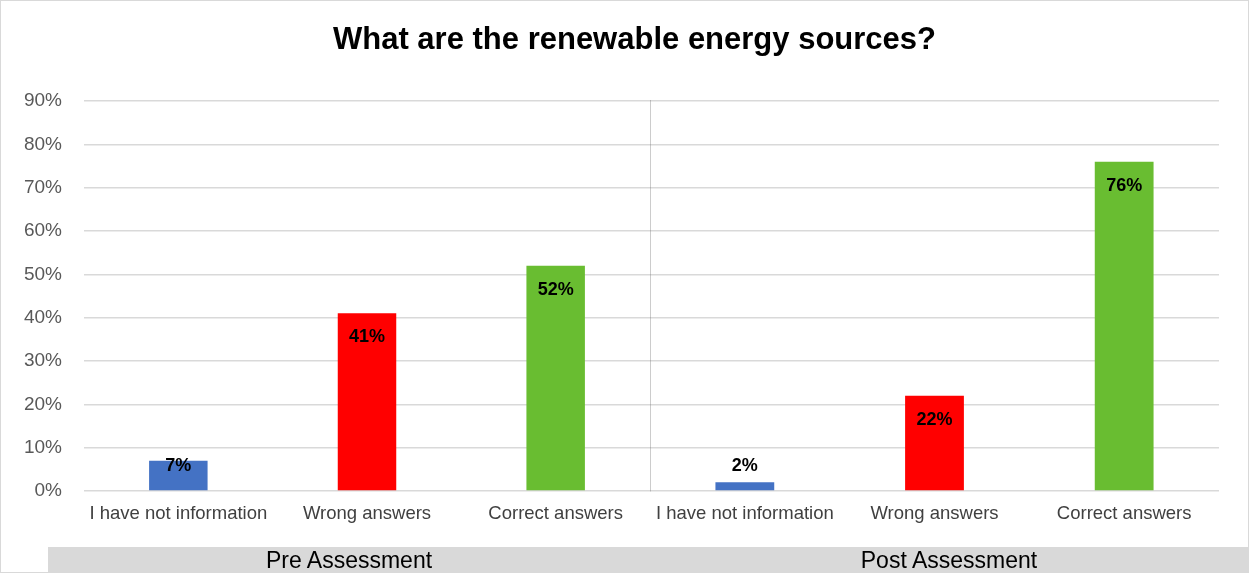 This screenshot has height=573, width=1249. Describe the element at coordinates (43, 230) in the screenshot. I see `y-tick-label: 60%` at that location.